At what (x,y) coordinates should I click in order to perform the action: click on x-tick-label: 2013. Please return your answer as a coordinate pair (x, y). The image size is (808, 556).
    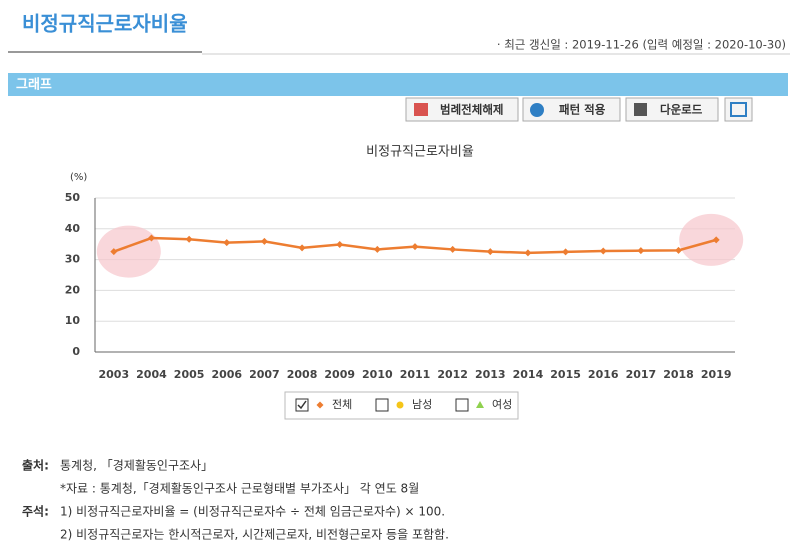
    Looking at the image, I should click on (490, 374).